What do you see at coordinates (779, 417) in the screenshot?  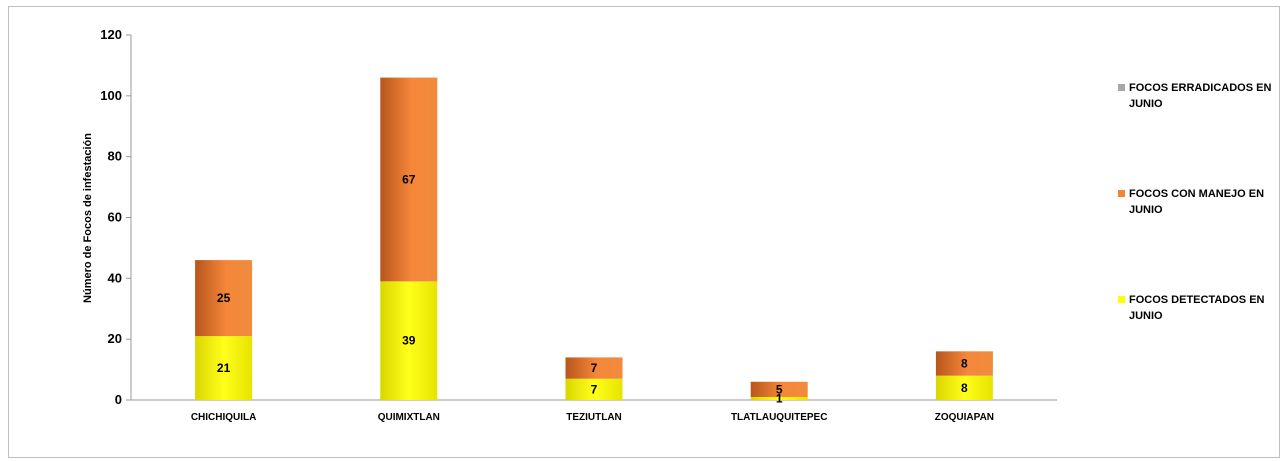 I see `category-label: TLATLAUQUITEPEC` at bounding box center [779, 417].